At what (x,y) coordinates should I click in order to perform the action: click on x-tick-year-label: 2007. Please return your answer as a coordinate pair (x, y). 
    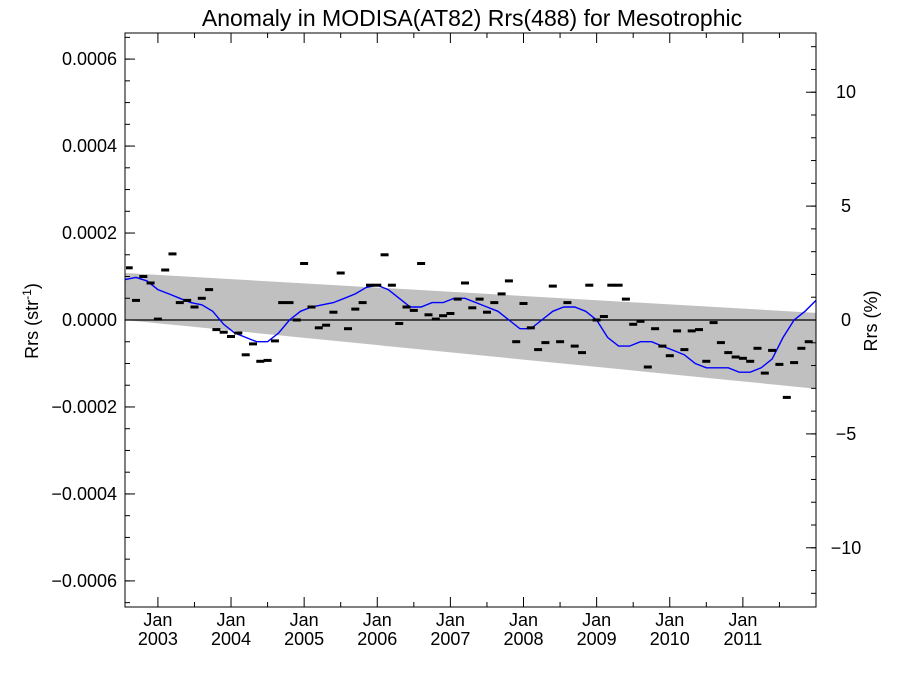
    Looking at the image, I should click on (450, 639).